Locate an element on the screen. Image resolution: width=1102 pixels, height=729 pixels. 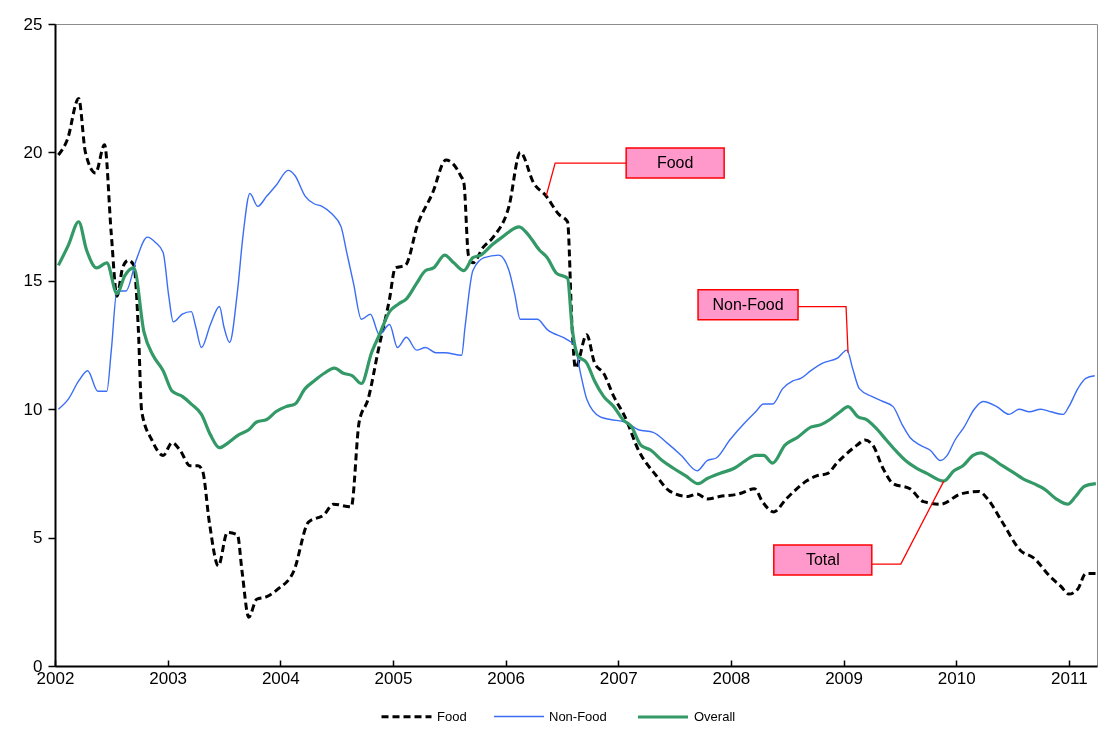
legend-label: Overall is located at coordinates (715, 716).